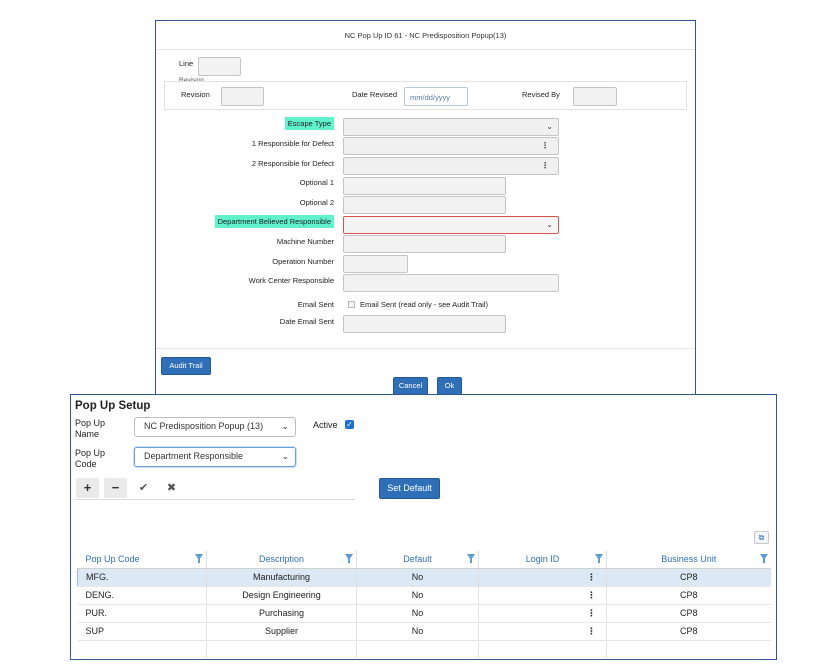  What do you see at coordinates (115, 488) in the screenshot?
I see `remove-row-button: −` at bounding box center [115, 488].